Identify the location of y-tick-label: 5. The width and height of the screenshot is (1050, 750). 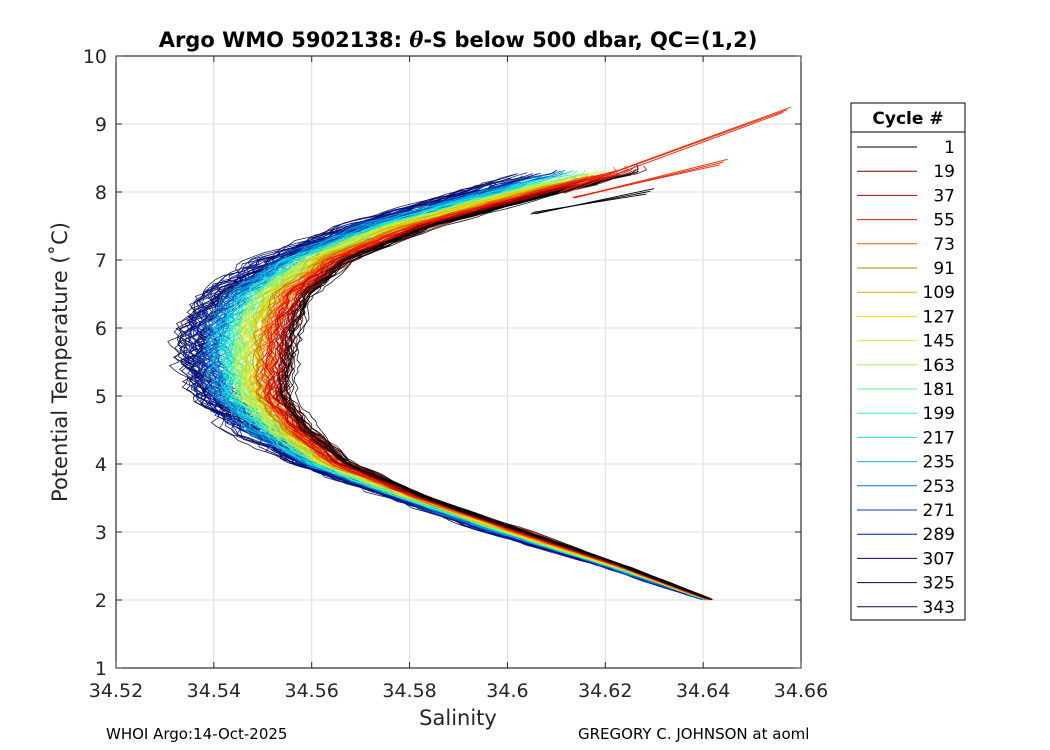
(101, 397).